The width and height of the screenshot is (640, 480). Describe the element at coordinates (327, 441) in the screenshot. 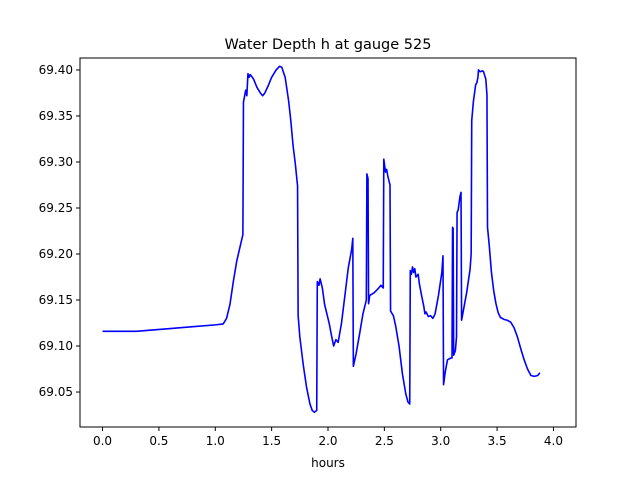

I see `x-tick-label: 2.0` at that location.